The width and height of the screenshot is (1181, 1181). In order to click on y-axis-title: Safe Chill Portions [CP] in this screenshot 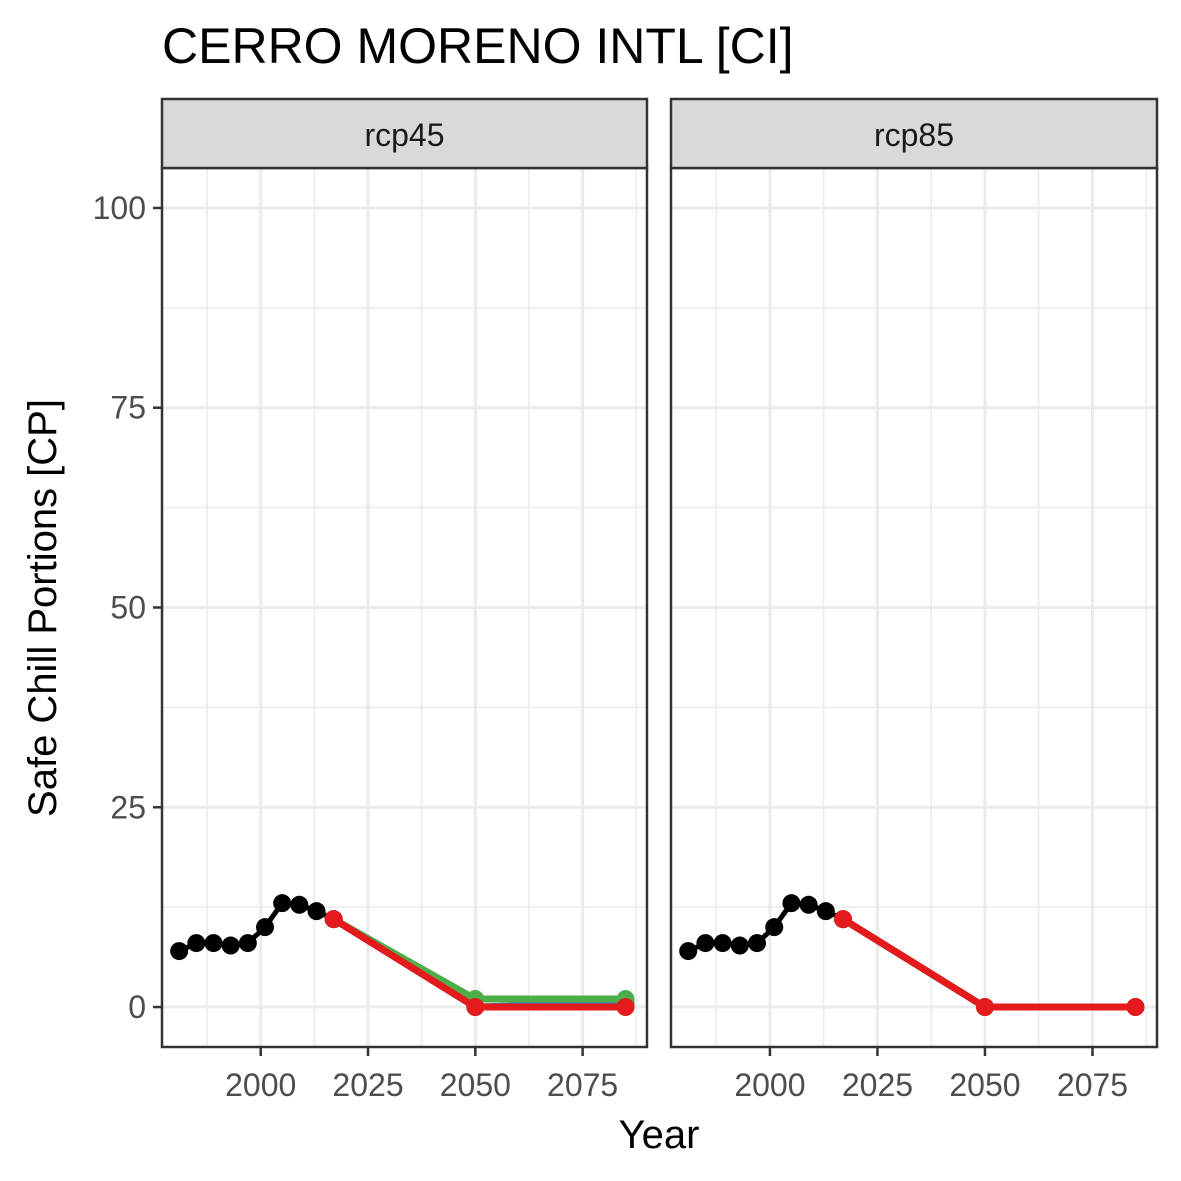, I will do `click(43, 608)`.